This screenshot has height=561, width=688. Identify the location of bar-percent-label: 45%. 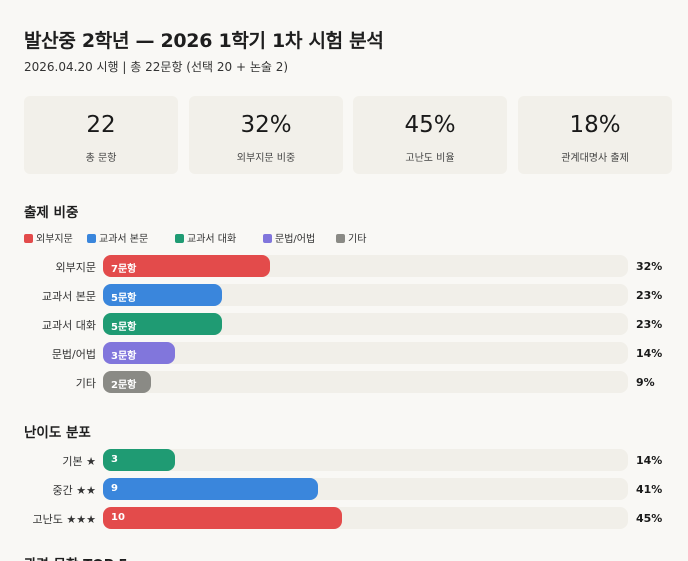
(649, 518).